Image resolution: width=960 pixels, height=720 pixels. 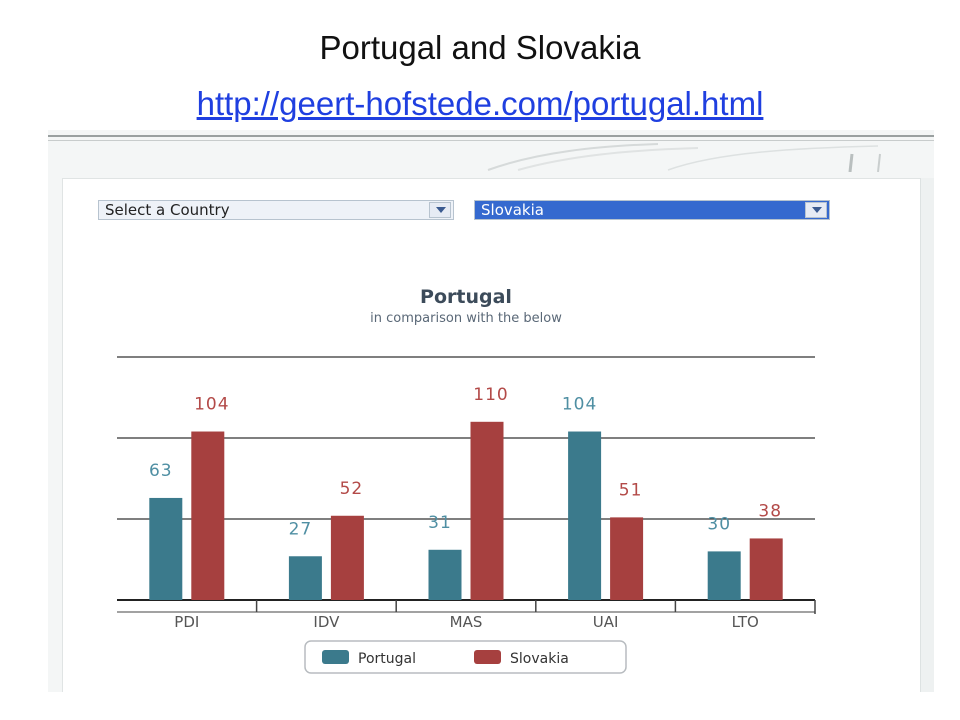 What do you see at coordinates (161, 471) in the screenshot?
I see `data-label-portugal-pdi: 63` at bounding box center [161, 471].